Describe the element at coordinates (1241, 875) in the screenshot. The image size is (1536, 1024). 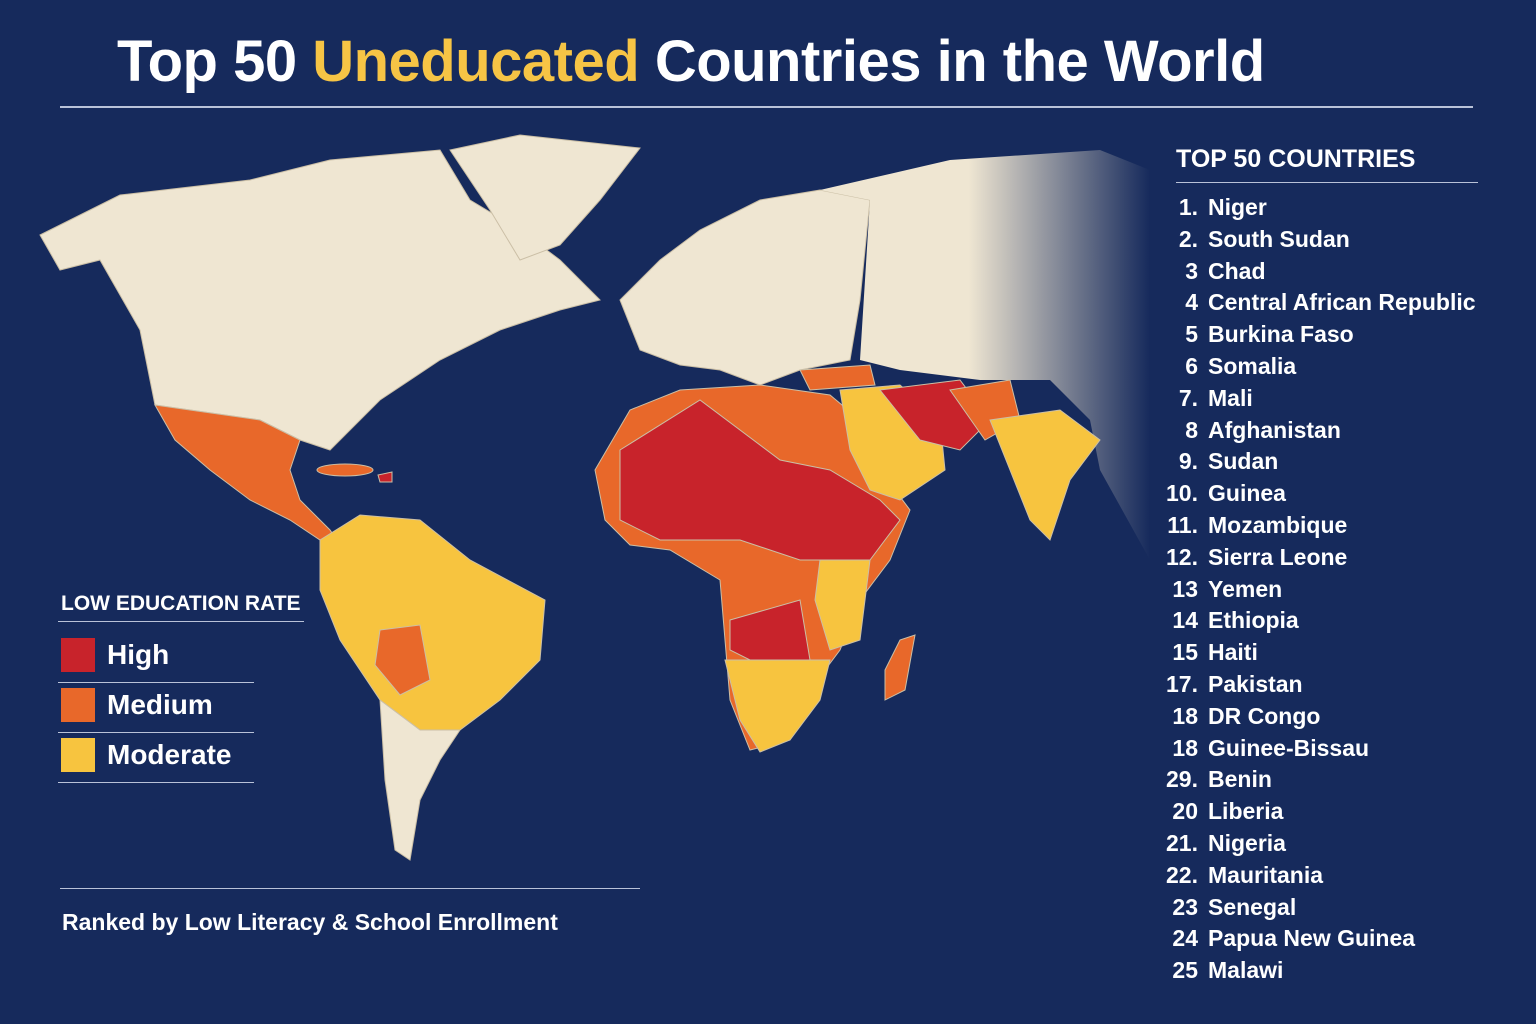
I see `list-item: 22. Mauritania` at that location.